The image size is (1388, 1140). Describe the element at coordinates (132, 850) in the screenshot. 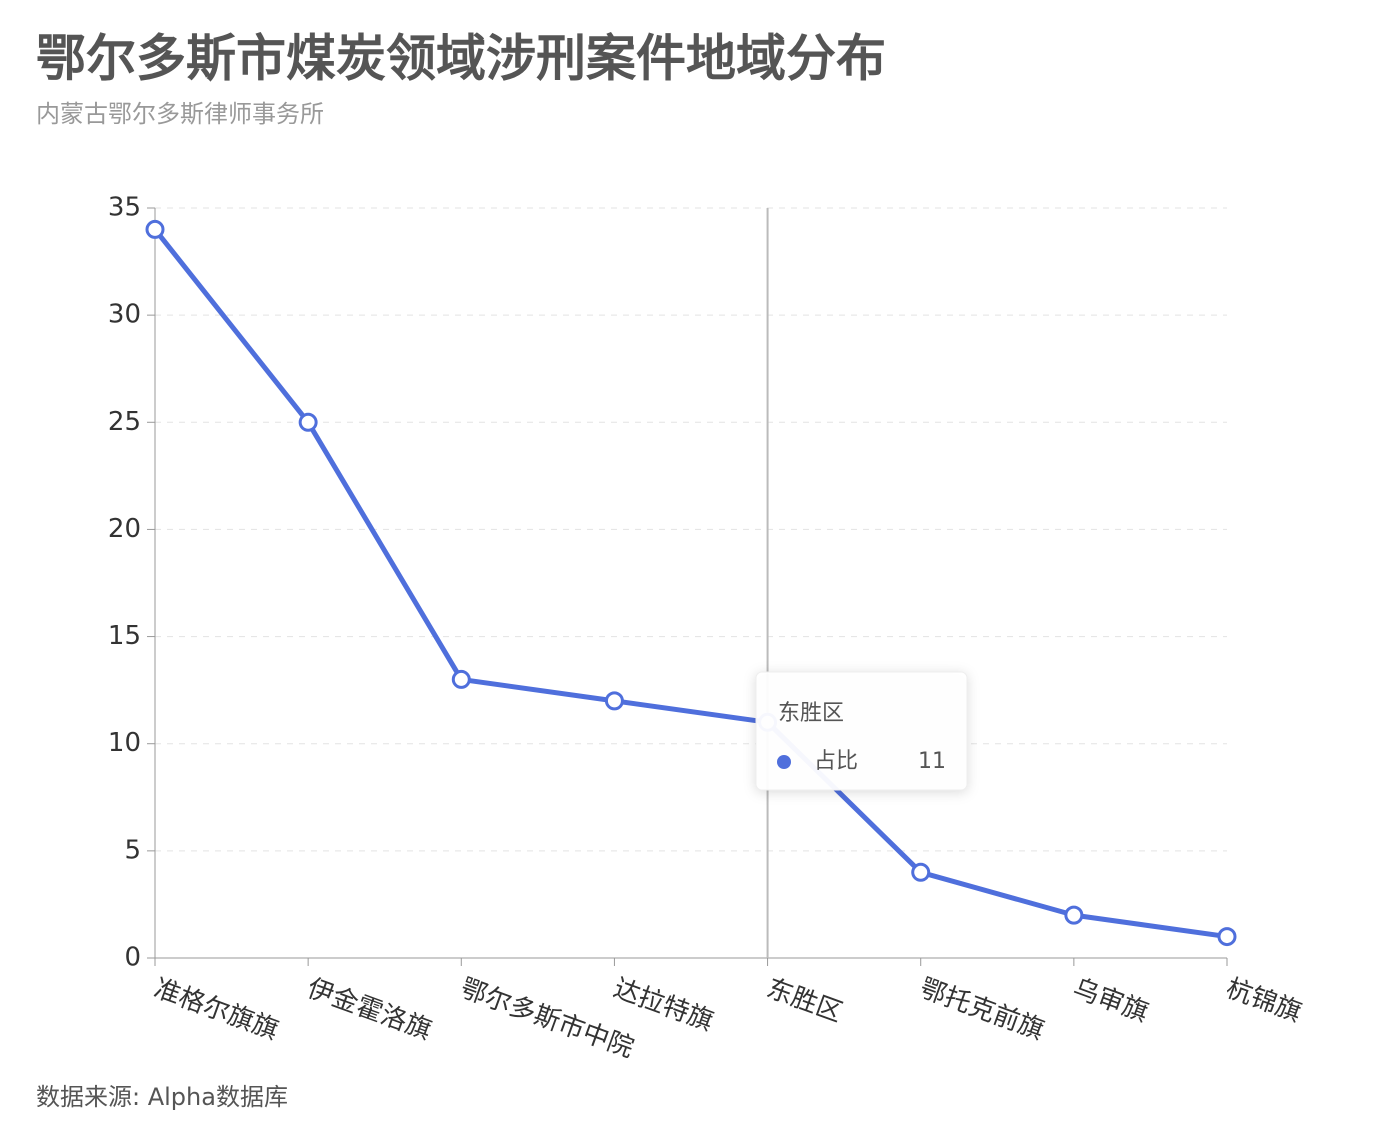

I see `y-tick-label: 5` at that location.